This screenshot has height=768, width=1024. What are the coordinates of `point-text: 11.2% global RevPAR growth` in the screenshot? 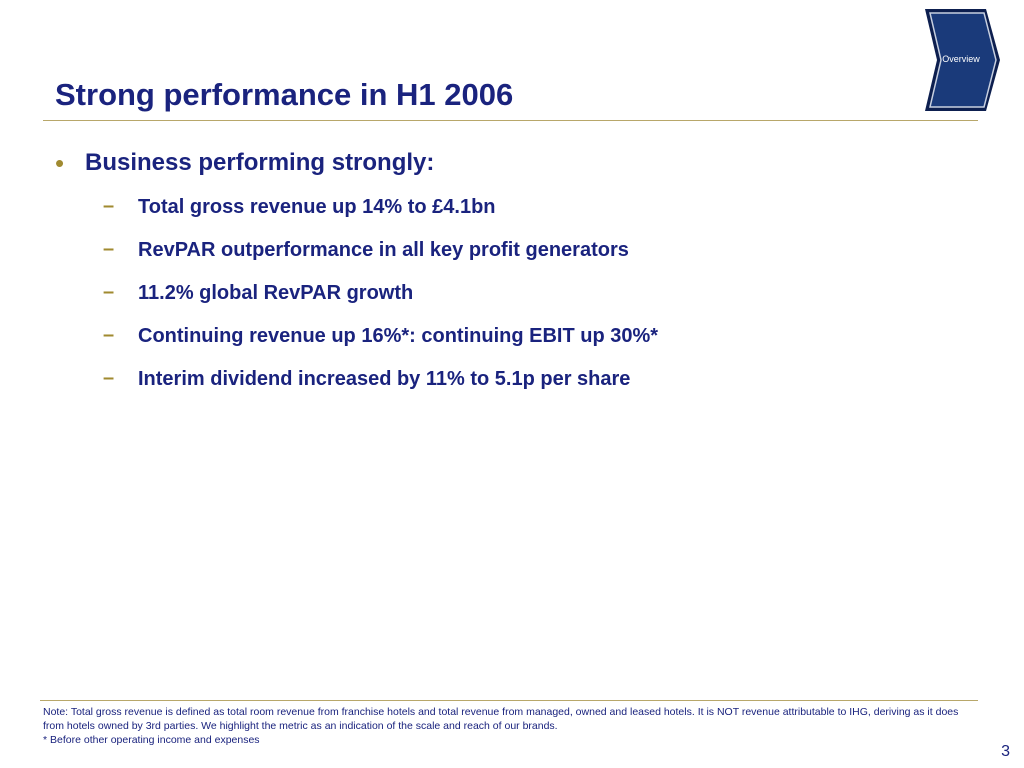 It's located at (276, 293).